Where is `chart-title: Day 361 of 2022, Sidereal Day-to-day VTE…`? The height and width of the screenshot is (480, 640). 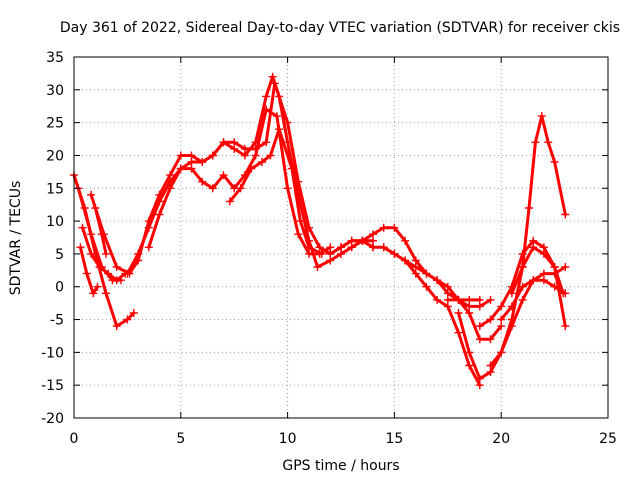 chart-title: Day 361 of 2022, Sidereal Day-to-day VTE… is located at coordinates (340, 28).